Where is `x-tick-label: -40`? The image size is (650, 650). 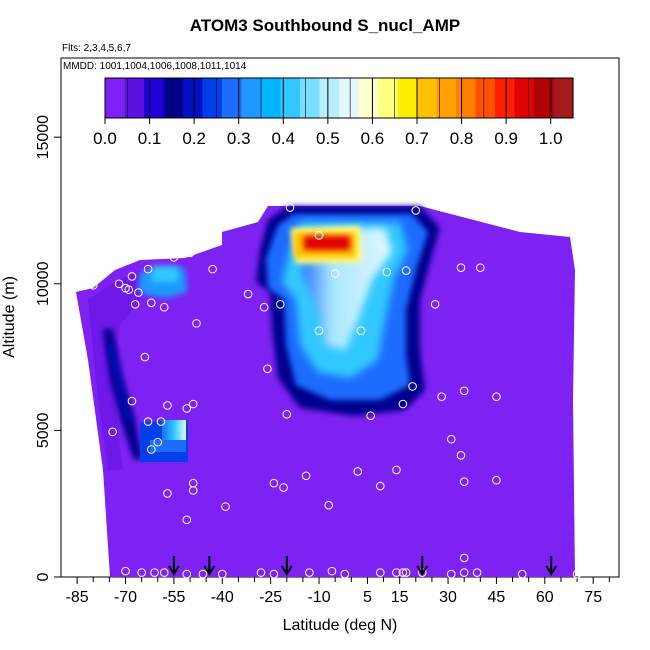 x-tick-label: -40 is located at coordinates (222, 597).